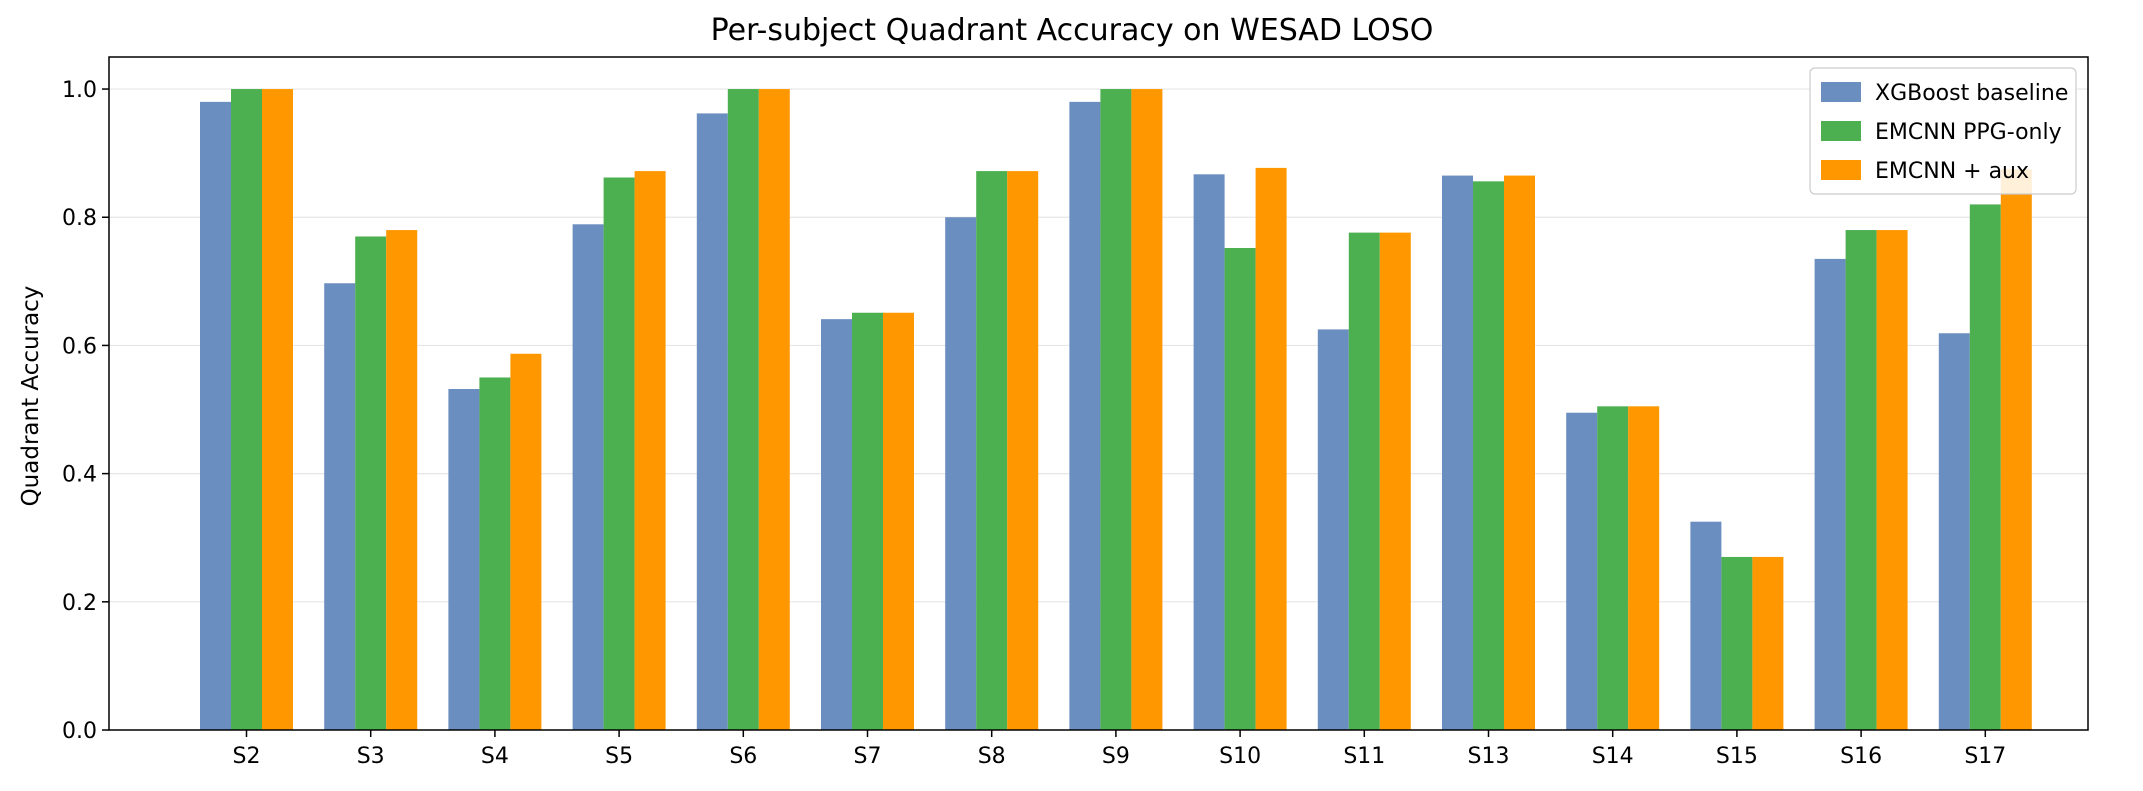 Image resolution: width=2143 pixels, height=791 pixels. Describe the element at coordinates (1271, 448) in the screenshot. I see `bar-emcnn-aux-s10` at that location.